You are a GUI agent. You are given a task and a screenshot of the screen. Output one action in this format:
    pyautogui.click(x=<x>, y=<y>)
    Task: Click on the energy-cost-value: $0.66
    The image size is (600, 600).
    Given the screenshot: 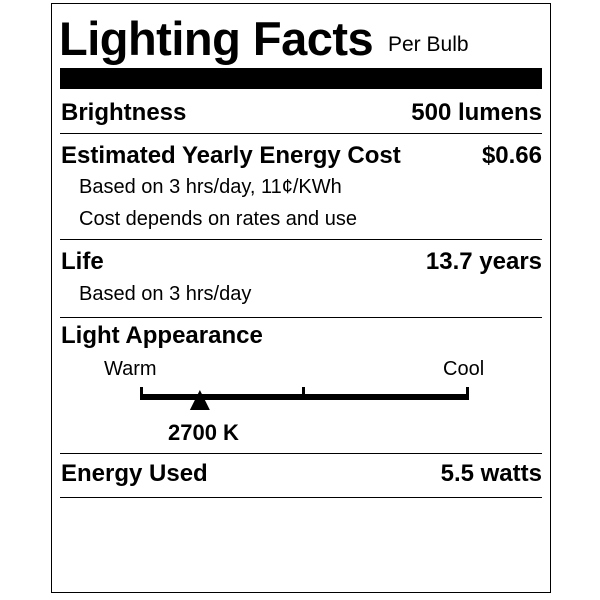 What is the action you would take?
    pyautogui.click(x=511, y=155)
    